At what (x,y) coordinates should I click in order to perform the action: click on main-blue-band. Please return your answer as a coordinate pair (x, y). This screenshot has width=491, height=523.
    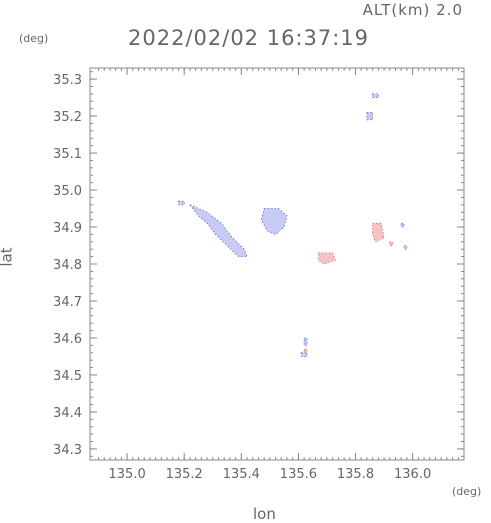
    Looking at the image, I should click on (218, 231).